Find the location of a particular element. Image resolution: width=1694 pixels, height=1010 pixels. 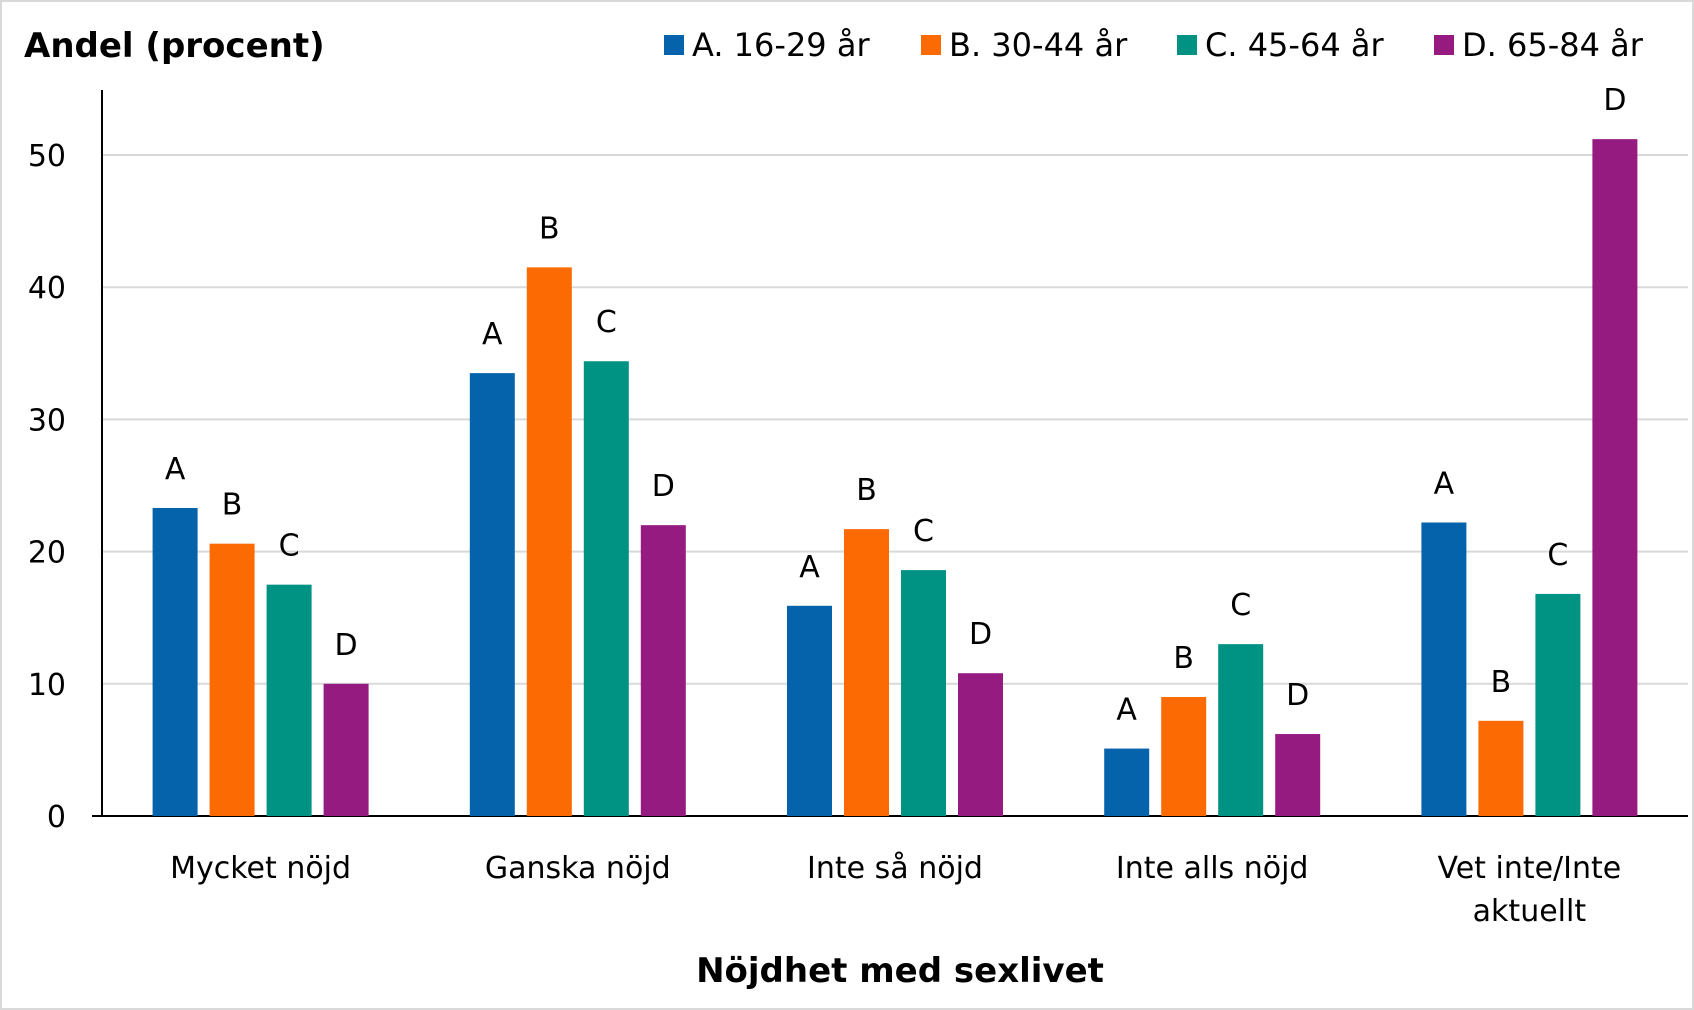

y-tick-label: 50 is located at coordinates (47, 156).